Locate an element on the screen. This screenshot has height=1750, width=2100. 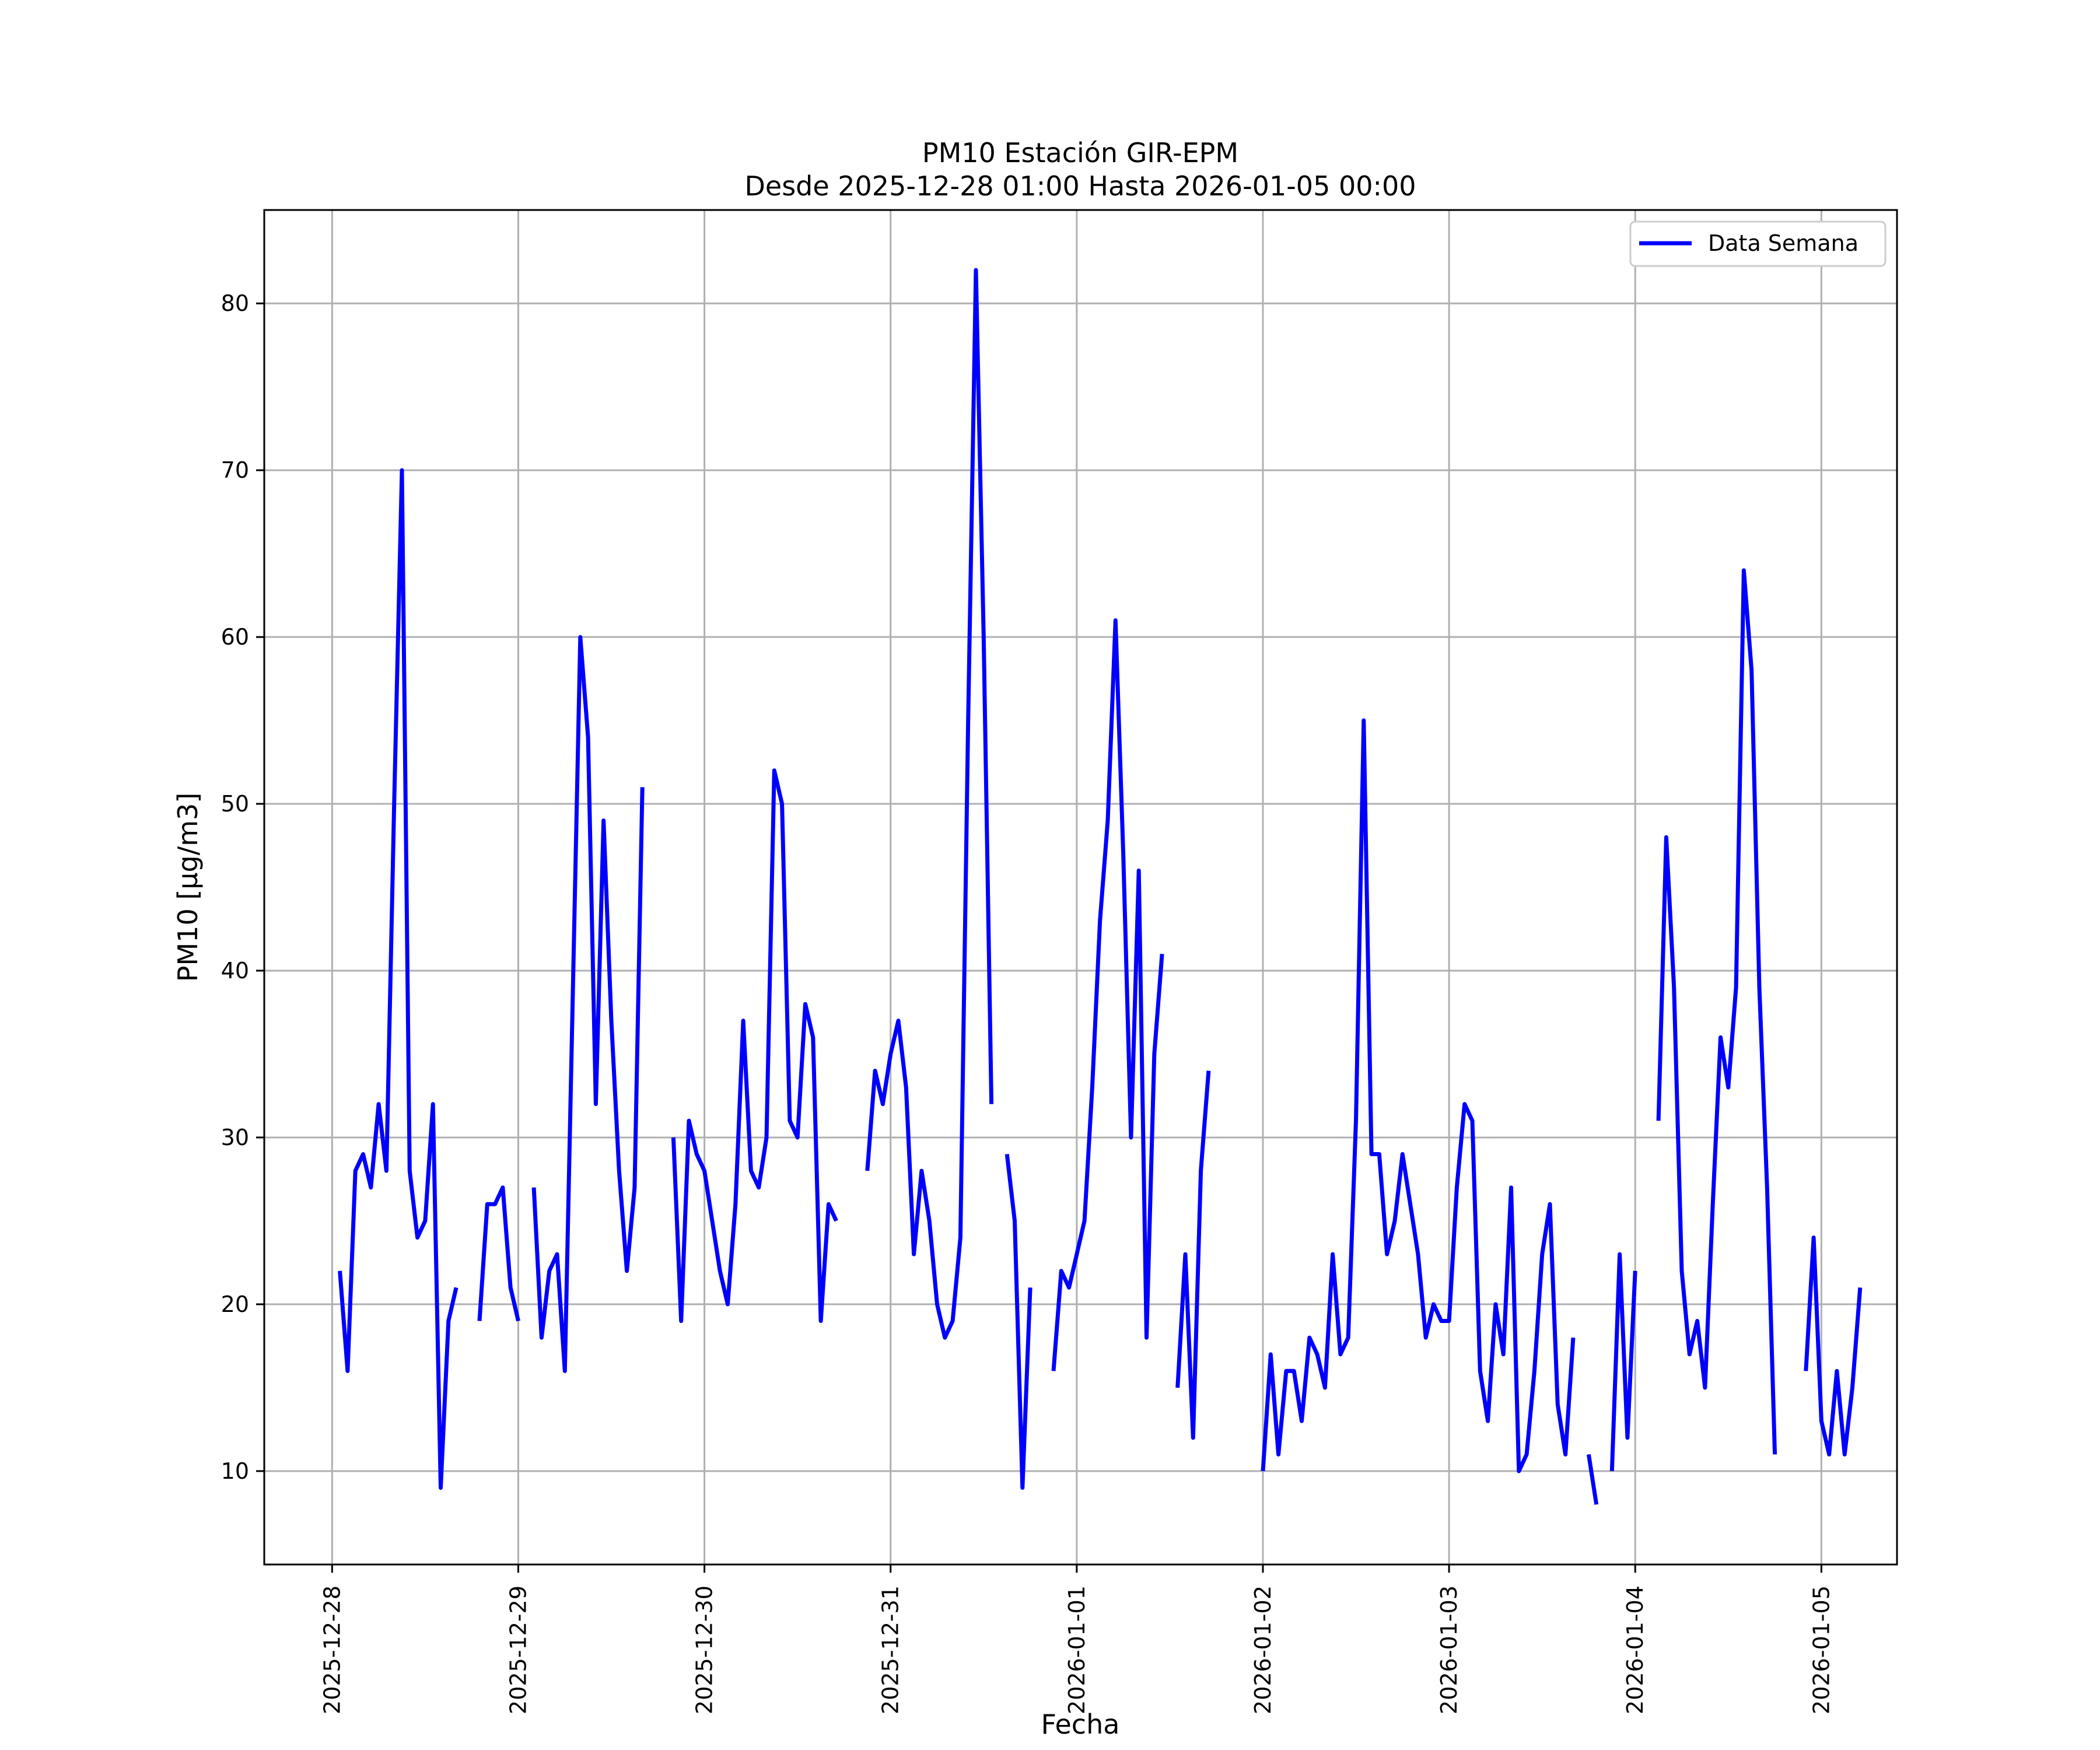
x-tick-label: 2025-12-30 is located at coordinates (705, 1650).